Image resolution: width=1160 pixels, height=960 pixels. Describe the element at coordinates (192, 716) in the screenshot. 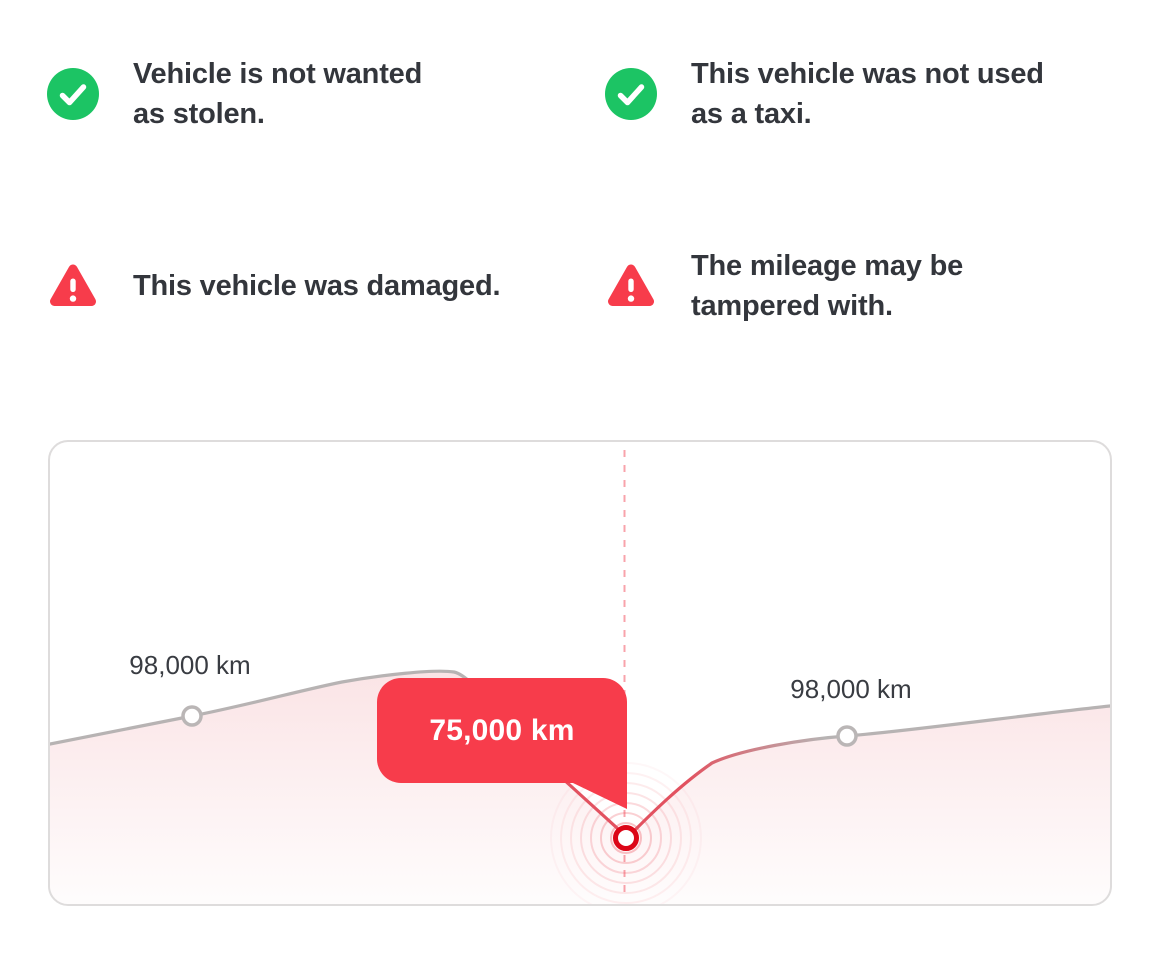

I see `data-point-left` at that location.